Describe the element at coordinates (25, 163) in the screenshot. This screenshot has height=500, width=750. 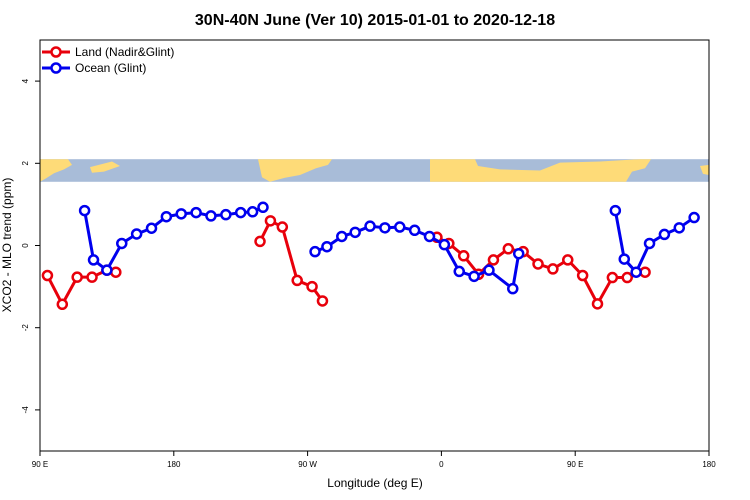
I see `y-tick-label-3: 2` at that location.